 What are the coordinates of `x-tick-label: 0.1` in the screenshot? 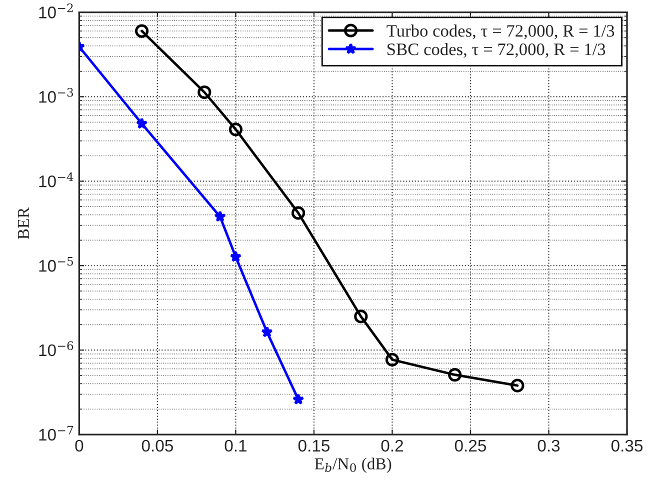 It's located at (235, 446).